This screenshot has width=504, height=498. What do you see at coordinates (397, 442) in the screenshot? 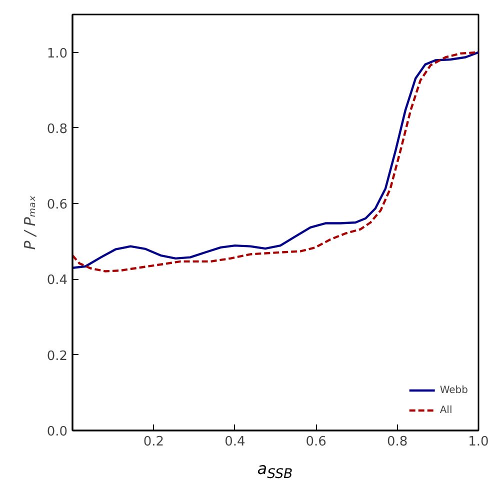
I see `x-tick-label: 0.8` at bounding box center [397, 442].